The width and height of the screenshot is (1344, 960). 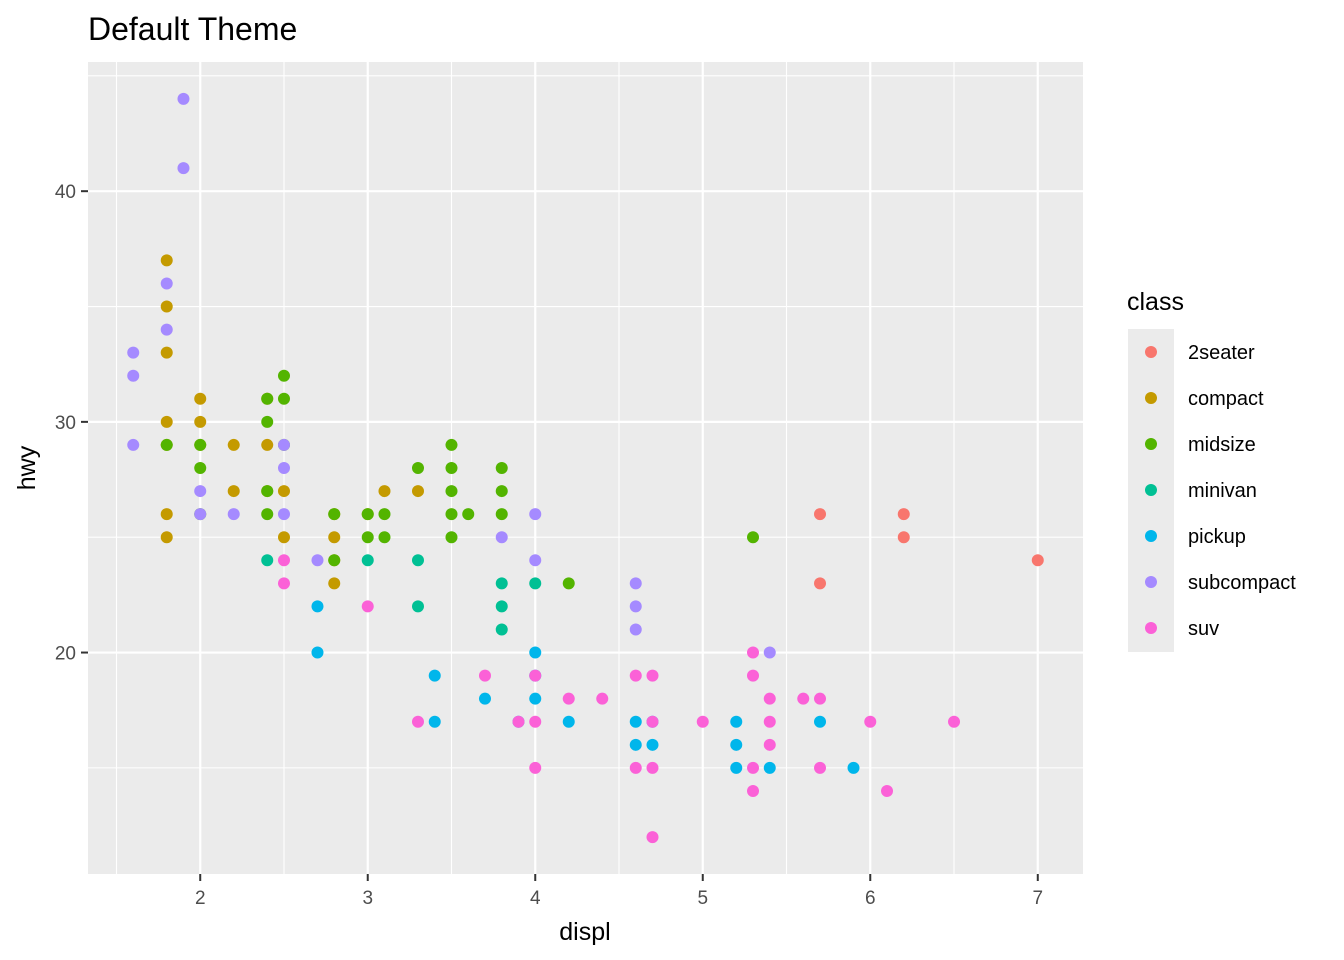 I want to click on legend-label-subcompact: subcompact, so click(x=1242, y=583).